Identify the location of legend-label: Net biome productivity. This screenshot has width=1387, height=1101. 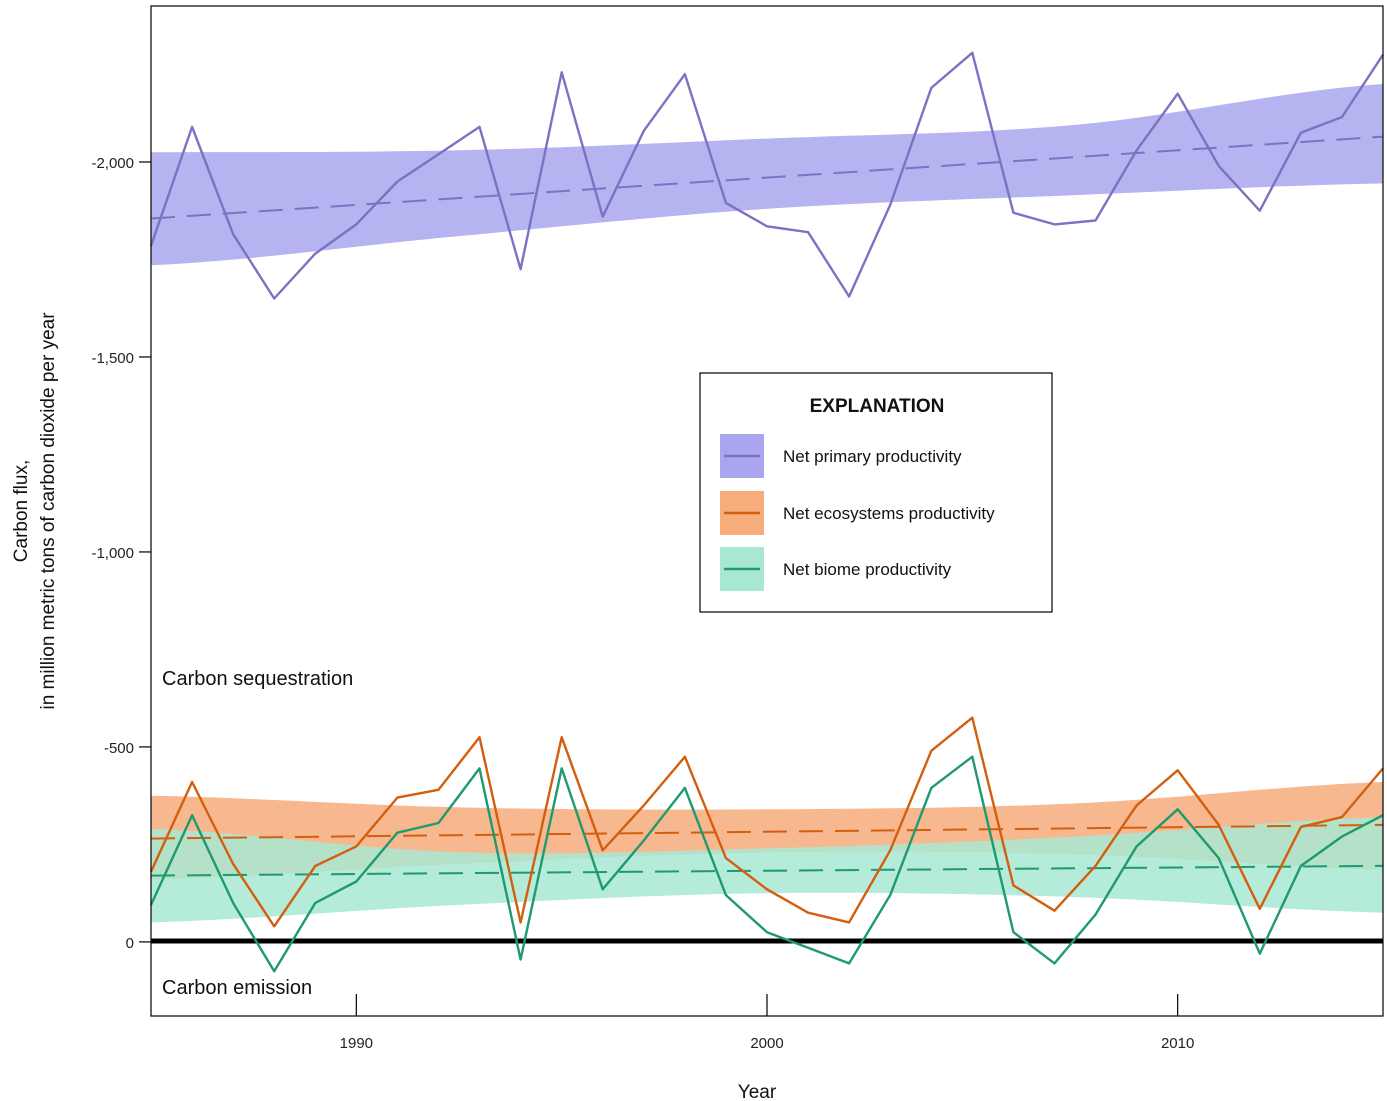
(867, 569).